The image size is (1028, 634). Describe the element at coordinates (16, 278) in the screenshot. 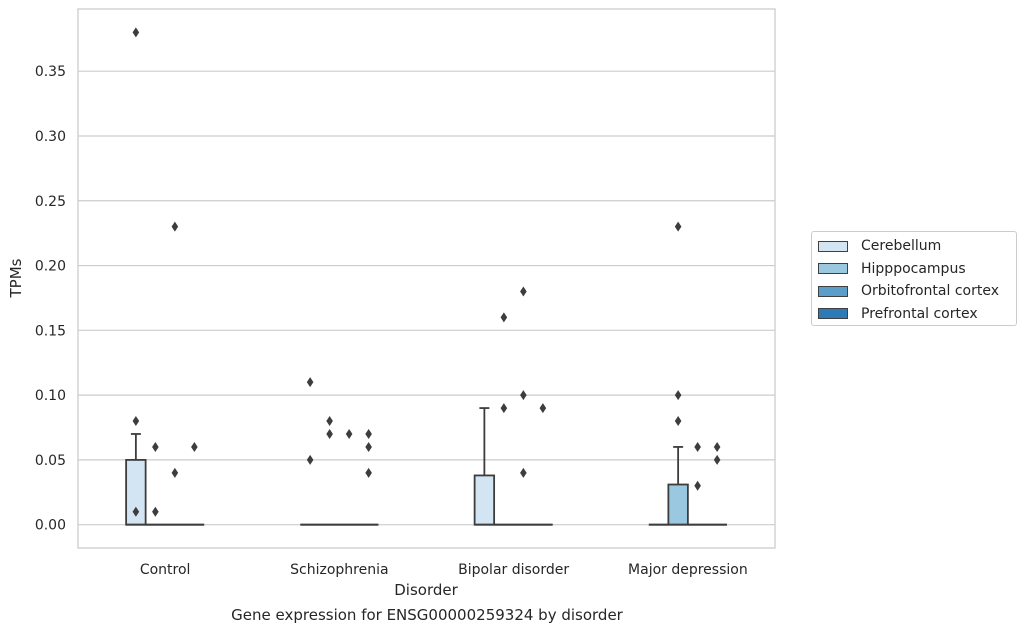

I see `y-axis-label: TPMs` at that location.